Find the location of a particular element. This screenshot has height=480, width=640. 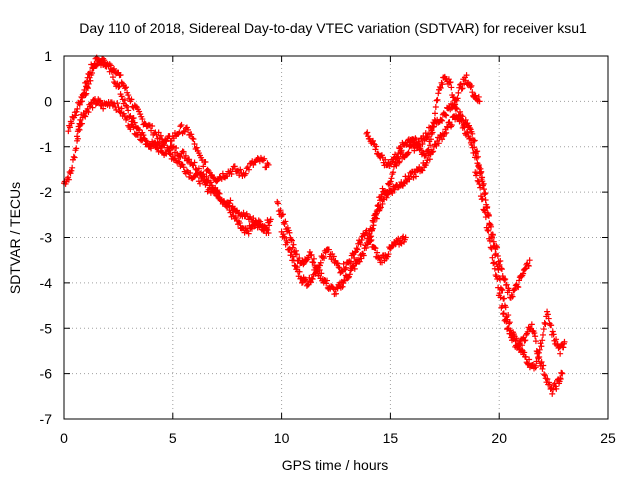

y-tick-label: 1 is located at coordinates (48, 56).